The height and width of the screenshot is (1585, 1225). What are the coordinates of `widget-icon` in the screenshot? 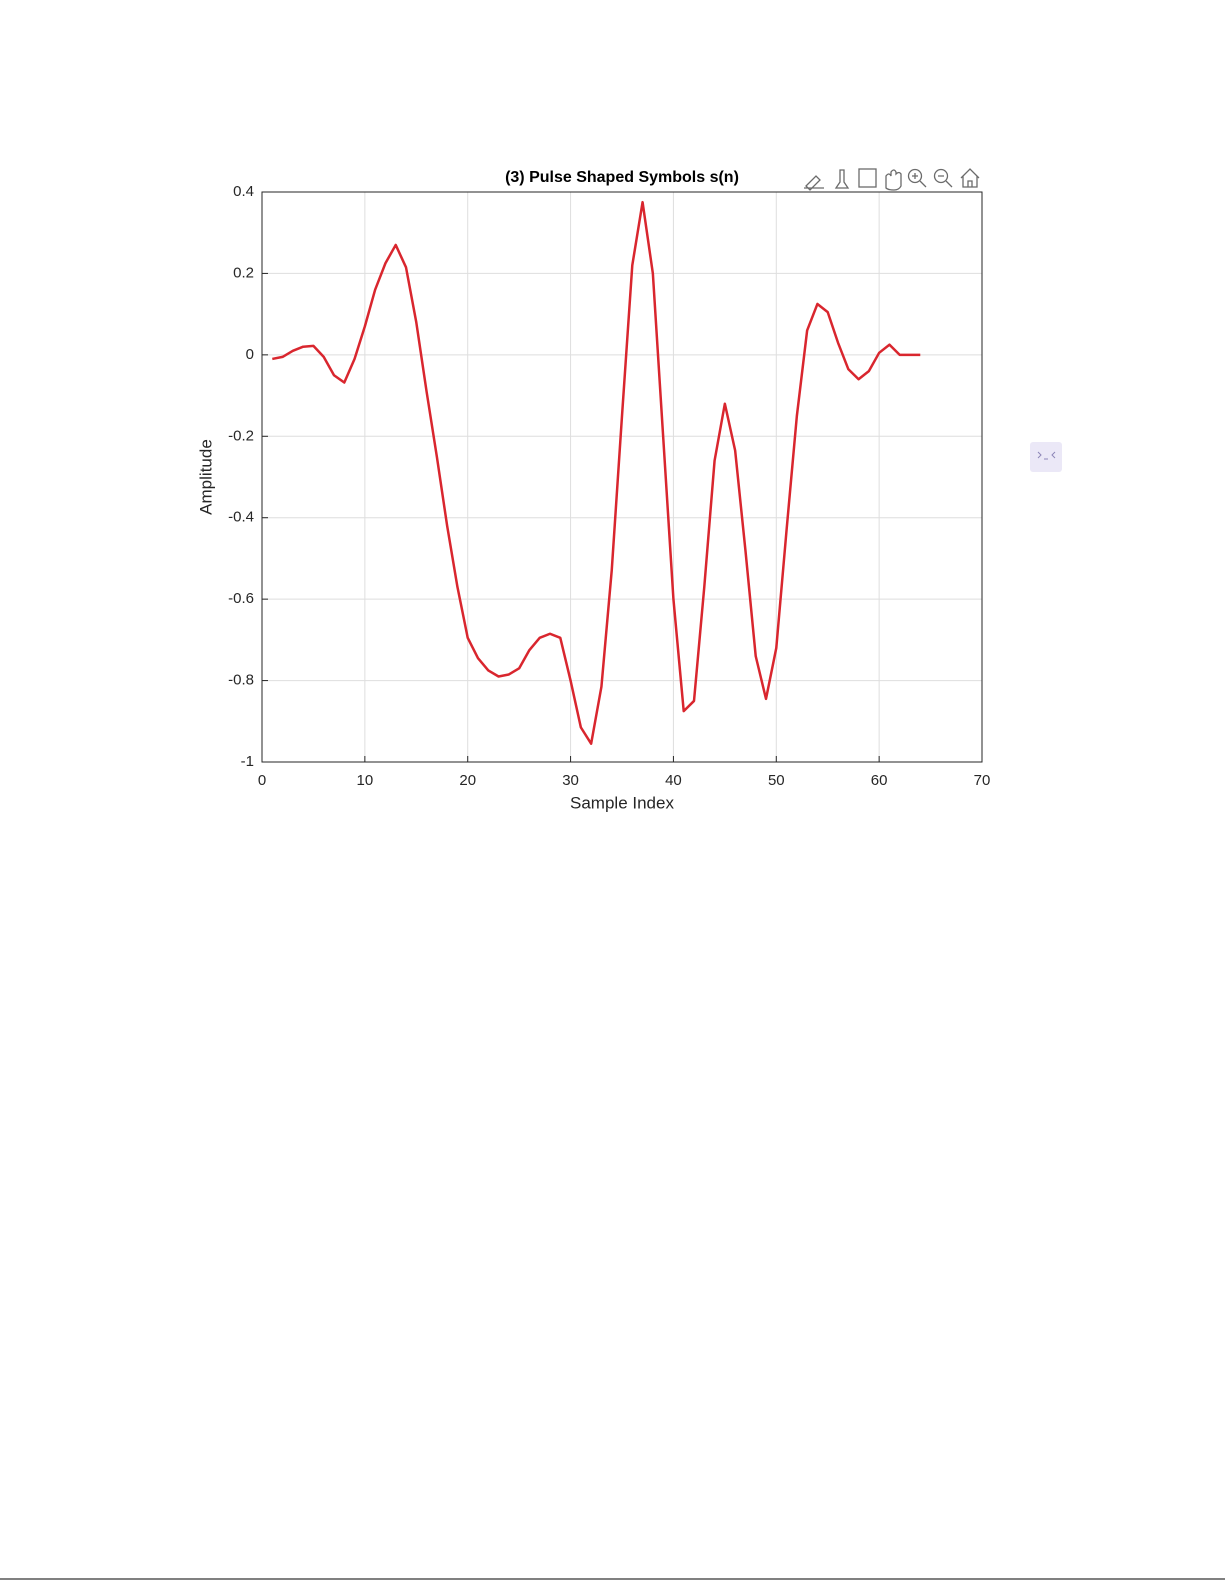 It's located at (1046, 455).